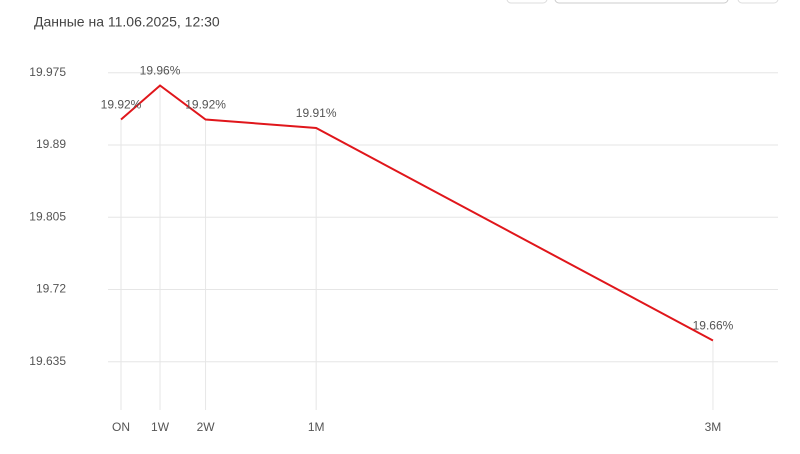 Image resolution: width=800 pixels, height=454 pixels. Describe the element at coordinates (51, 289) in the screenshot. I see `y-tick-label: 19.72` at that location.